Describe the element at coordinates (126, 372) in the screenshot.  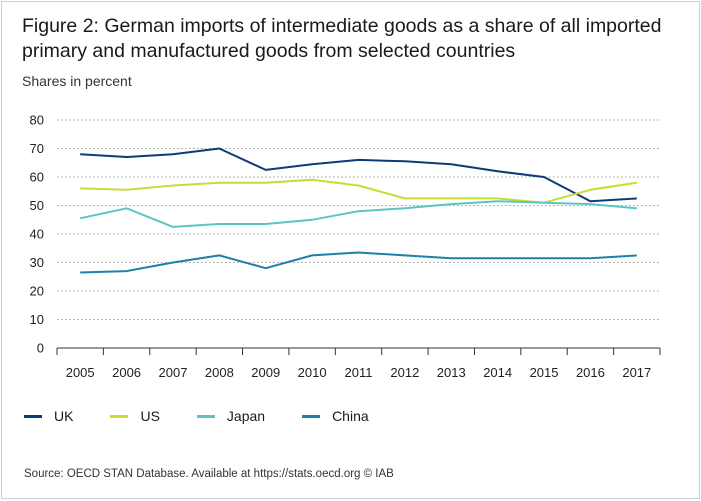
I see `x-tick-label: 2006` at that location.